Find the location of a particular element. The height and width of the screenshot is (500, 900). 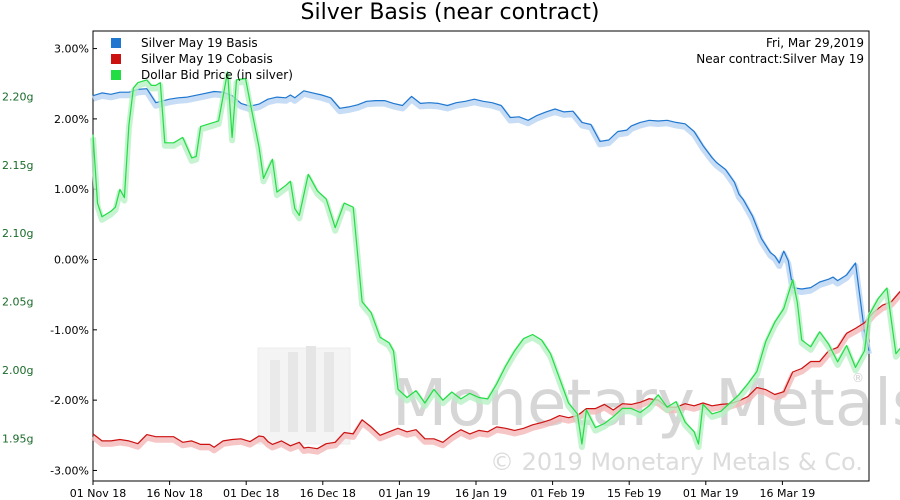

x-tick-label: 16 Jan 19 is located at coordinates (481, 493).